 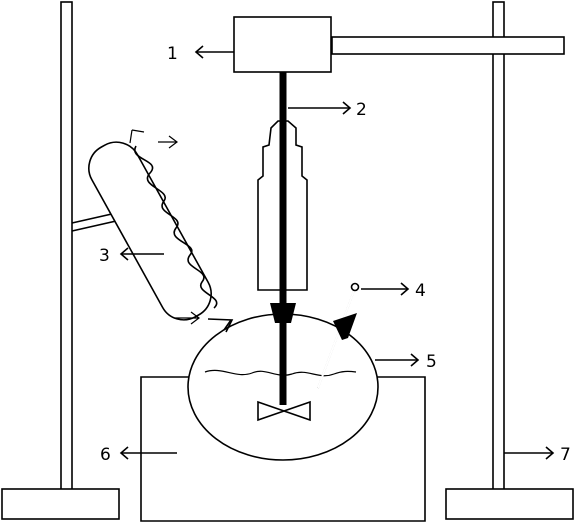 I want to click on label-4: 4, so click(x=420, y=291).